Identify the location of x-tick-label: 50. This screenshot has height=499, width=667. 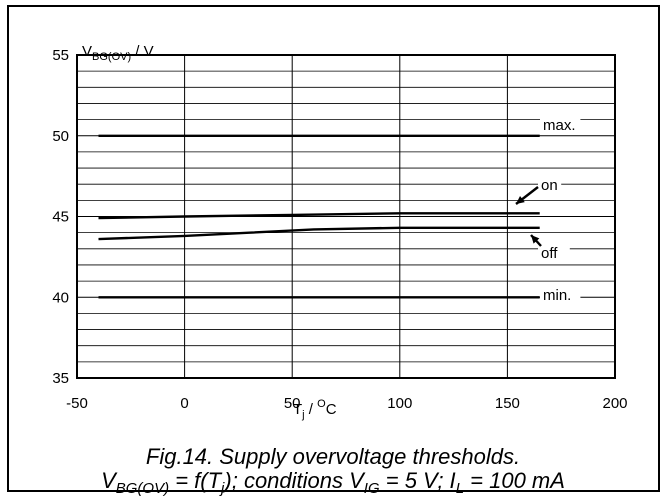
(292, 403).